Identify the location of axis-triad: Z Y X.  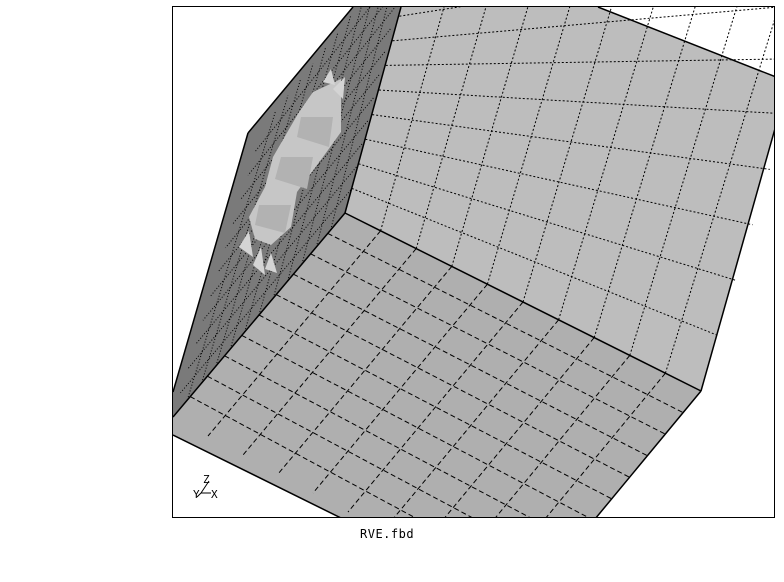
(205, 487).